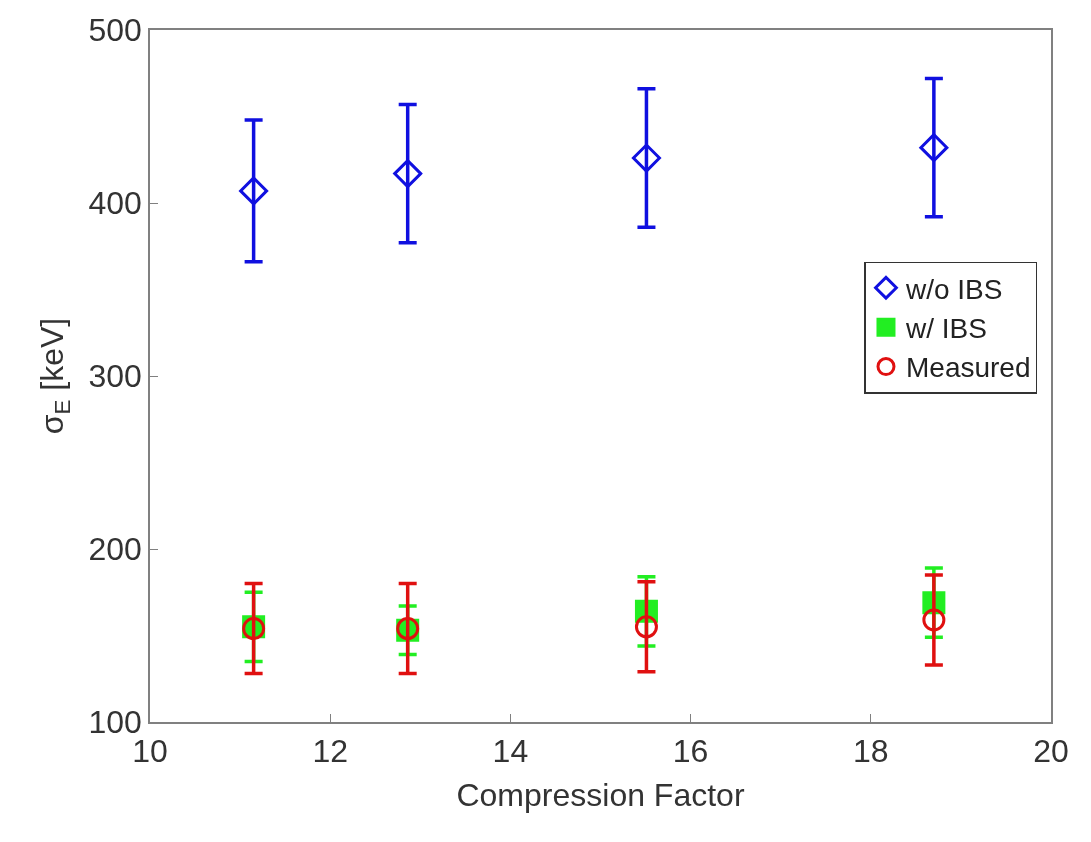  Describe the element at coordinates (115, 376) in the screenshot. I see `y-tick-label: 300` at that location.